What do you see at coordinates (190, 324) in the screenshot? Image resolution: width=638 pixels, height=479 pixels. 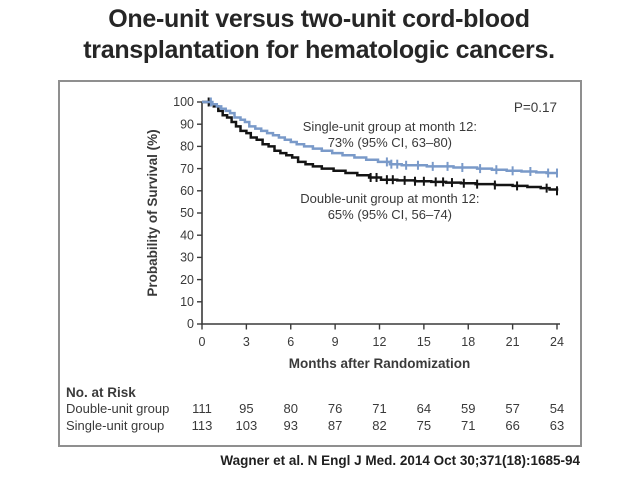 I see `y-tick-label: 0` at bounding box center [190, 324].